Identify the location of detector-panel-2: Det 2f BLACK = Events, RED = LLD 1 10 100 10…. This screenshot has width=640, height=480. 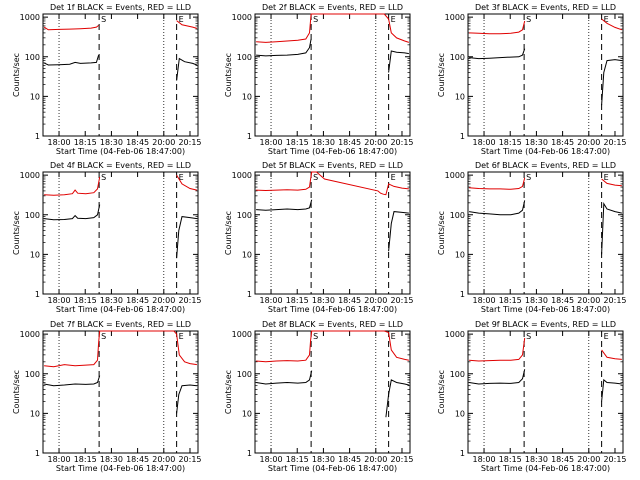
(319, 79).